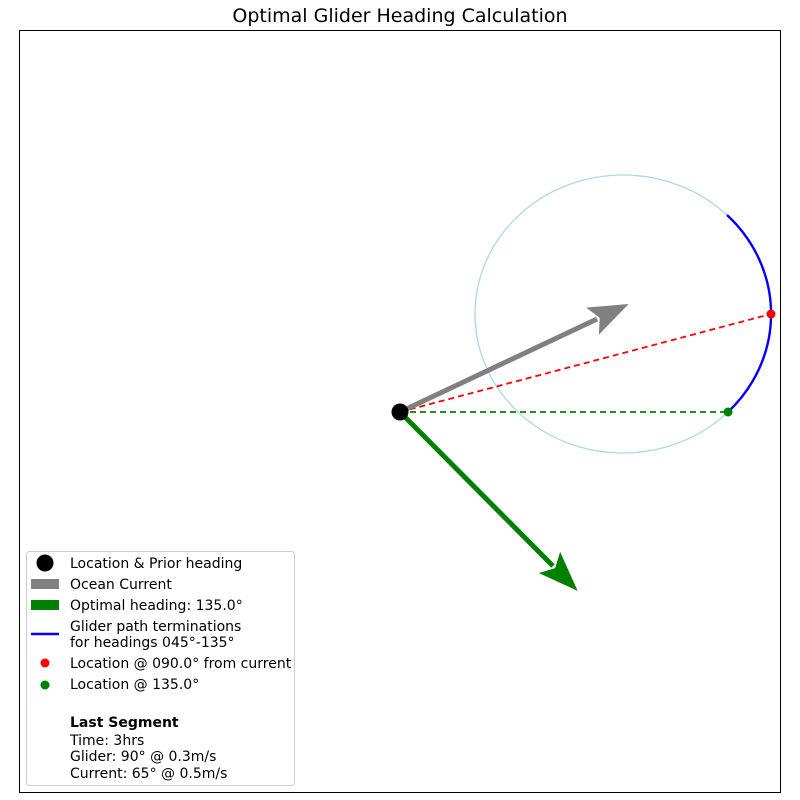 Image resolution: width=800 pixels, height=800 pixels. Describe the element at coordinates (152, 643) in the screenshot. I see `legend-label-arc-line2: for headings 045°-135°` at that location.